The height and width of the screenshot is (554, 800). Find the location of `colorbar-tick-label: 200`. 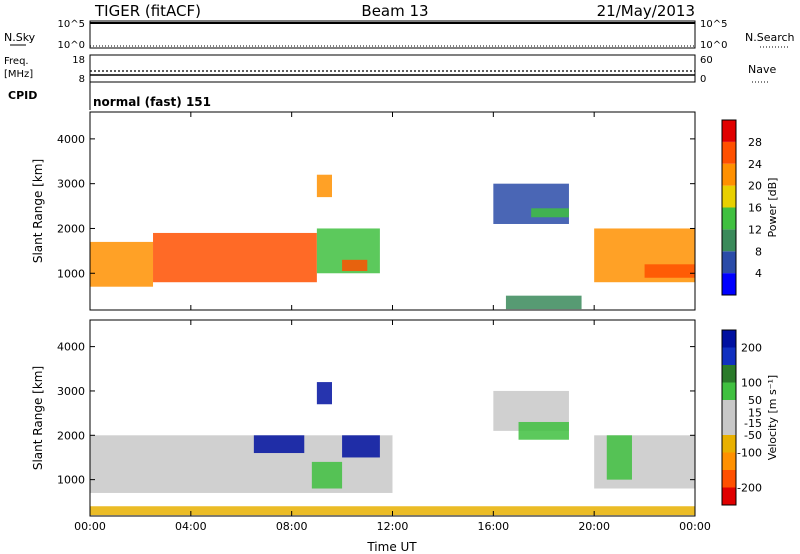

colorbar-tick-label: 200 is located at coordinates (751, 348).